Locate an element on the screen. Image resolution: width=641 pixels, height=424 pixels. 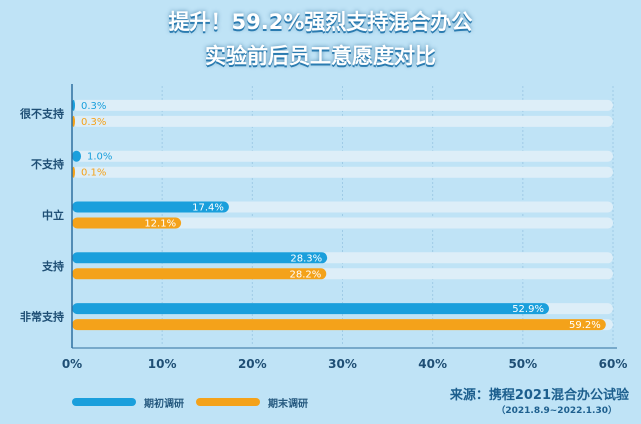
data-label: 59.2% is located at coordinates (585, 325).